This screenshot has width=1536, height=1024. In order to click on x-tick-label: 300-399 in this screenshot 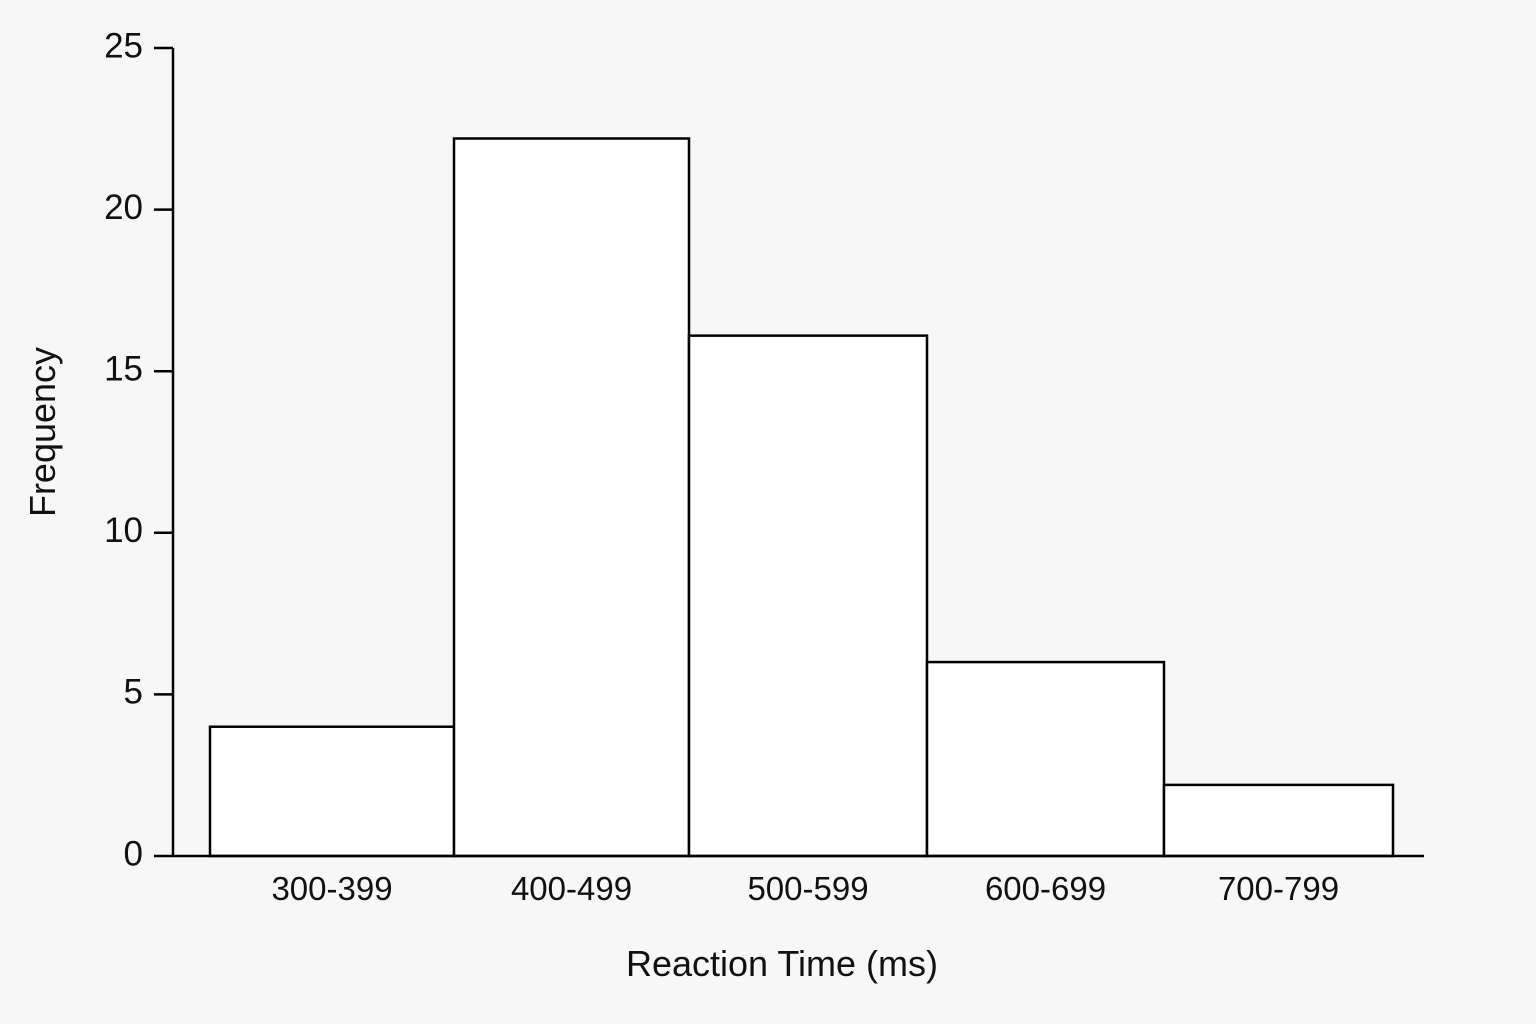, I will do `click(331, 888)`.